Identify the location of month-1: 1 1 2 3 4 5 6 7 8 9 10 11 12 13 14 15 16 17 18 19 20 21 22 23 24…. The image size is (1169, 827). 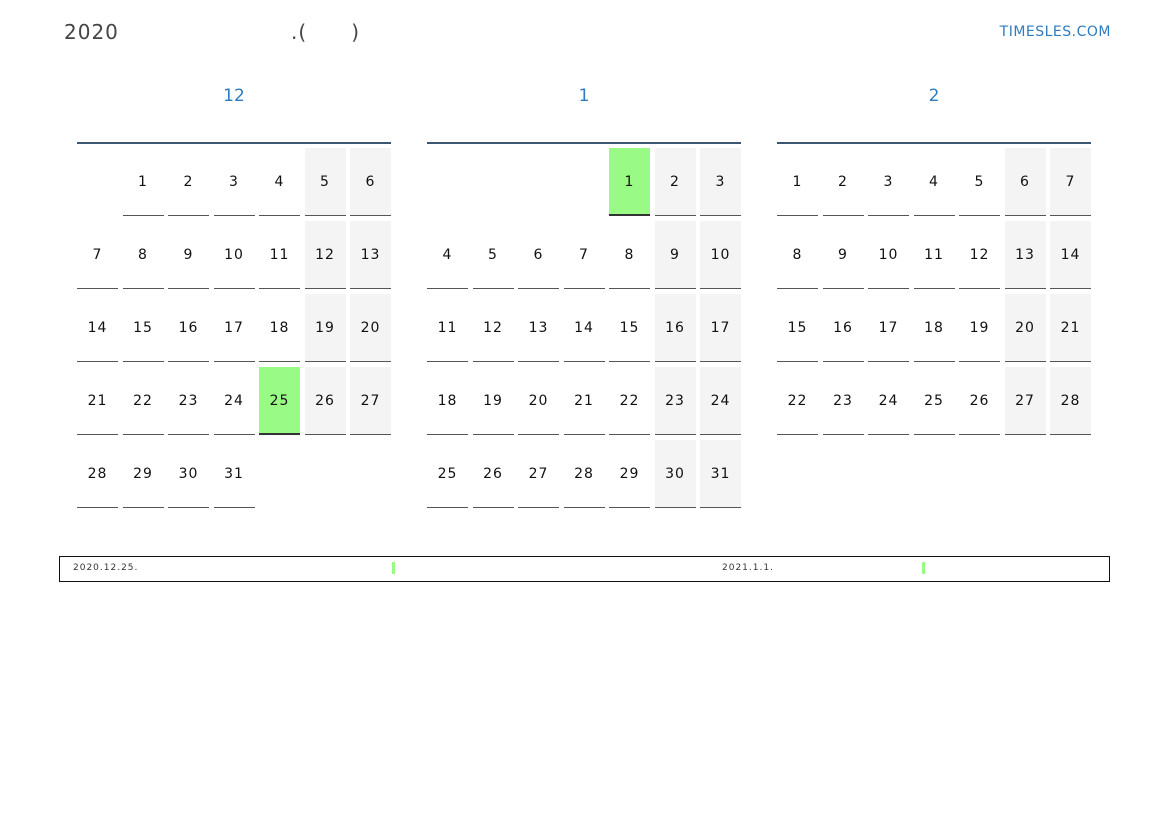
(584, 294).